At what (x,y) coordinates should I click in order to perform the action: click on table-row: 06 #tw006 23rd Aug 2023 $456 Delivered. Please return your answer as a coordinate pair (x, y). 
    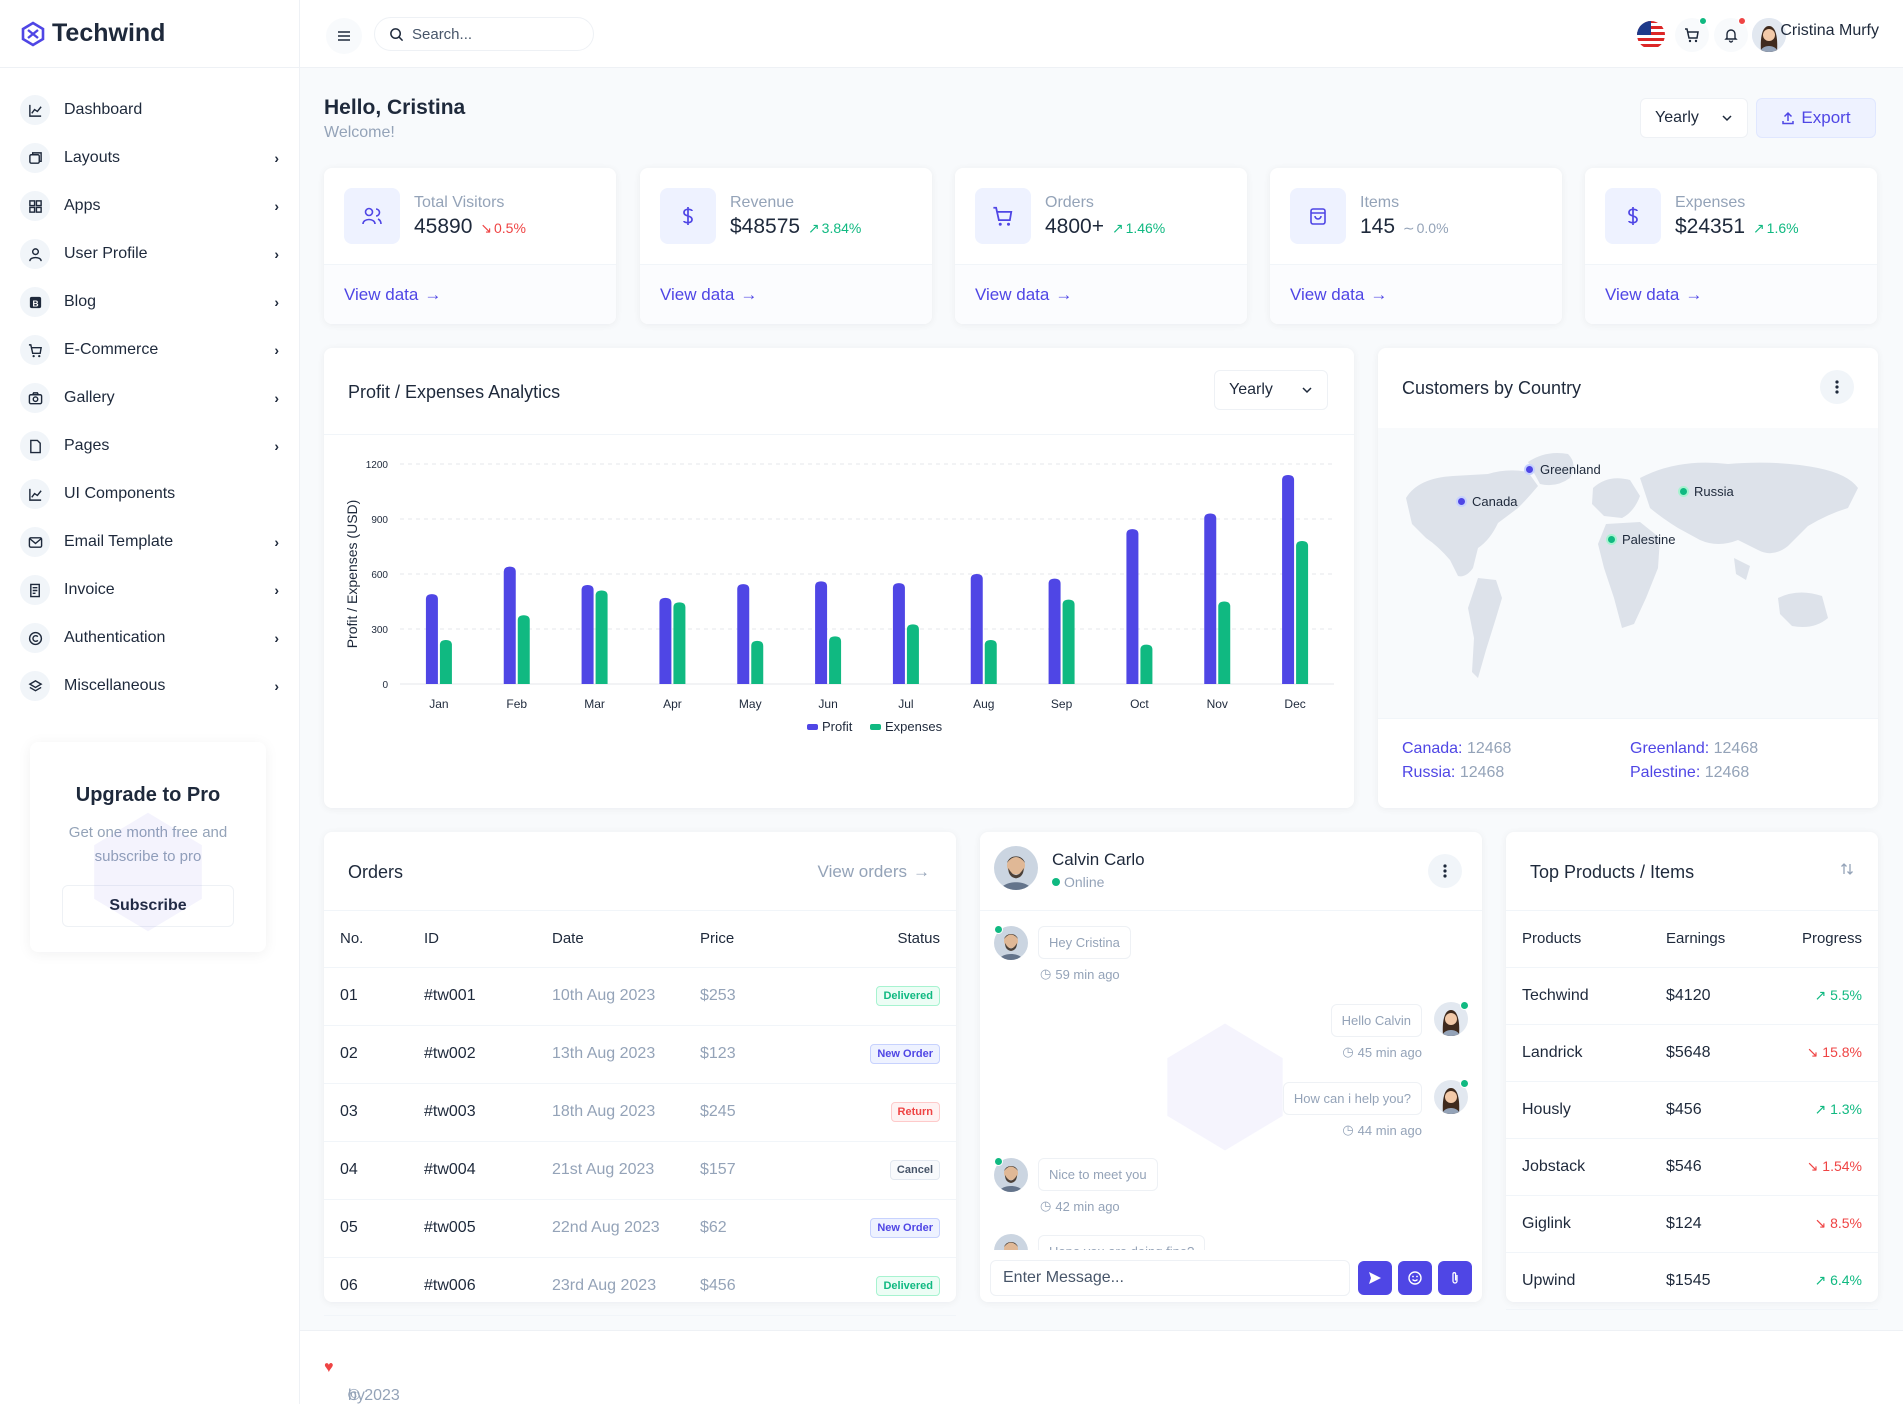
    Looking at the image, I should click on (640, 1286).